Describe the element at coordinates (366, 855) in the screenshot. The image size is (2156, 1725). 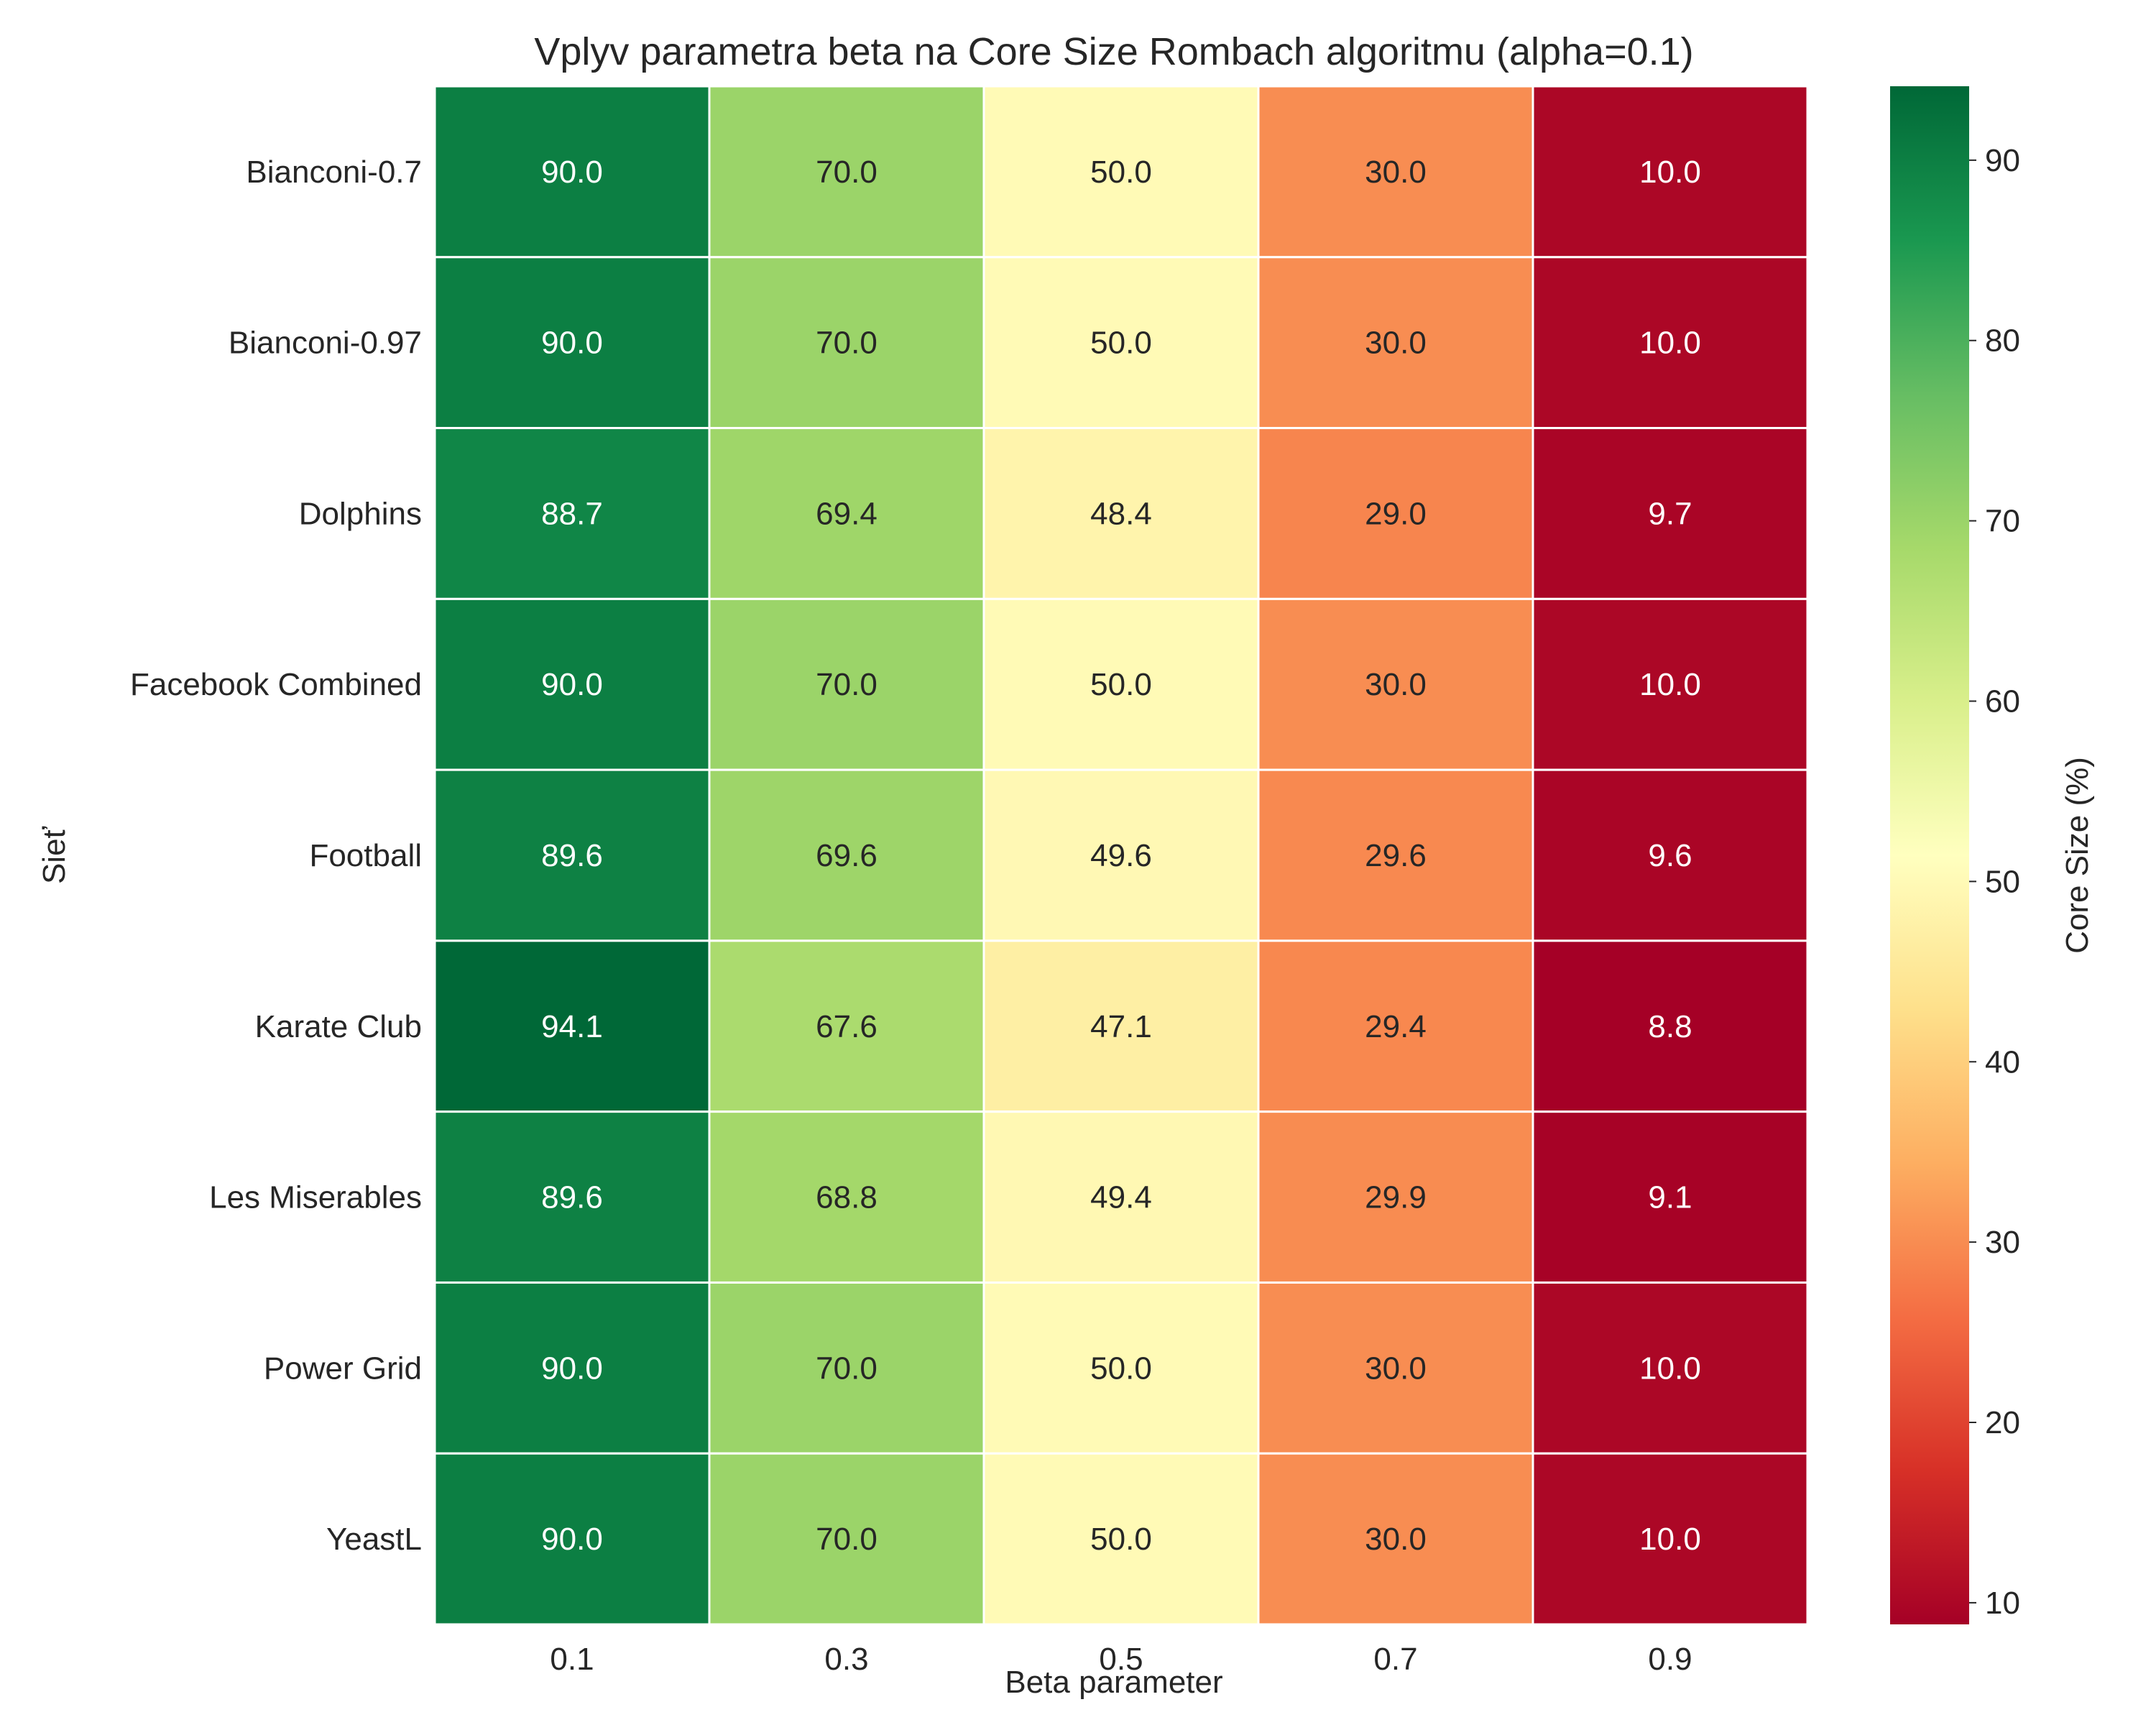
I see `y-tick-label: Football` at that location.